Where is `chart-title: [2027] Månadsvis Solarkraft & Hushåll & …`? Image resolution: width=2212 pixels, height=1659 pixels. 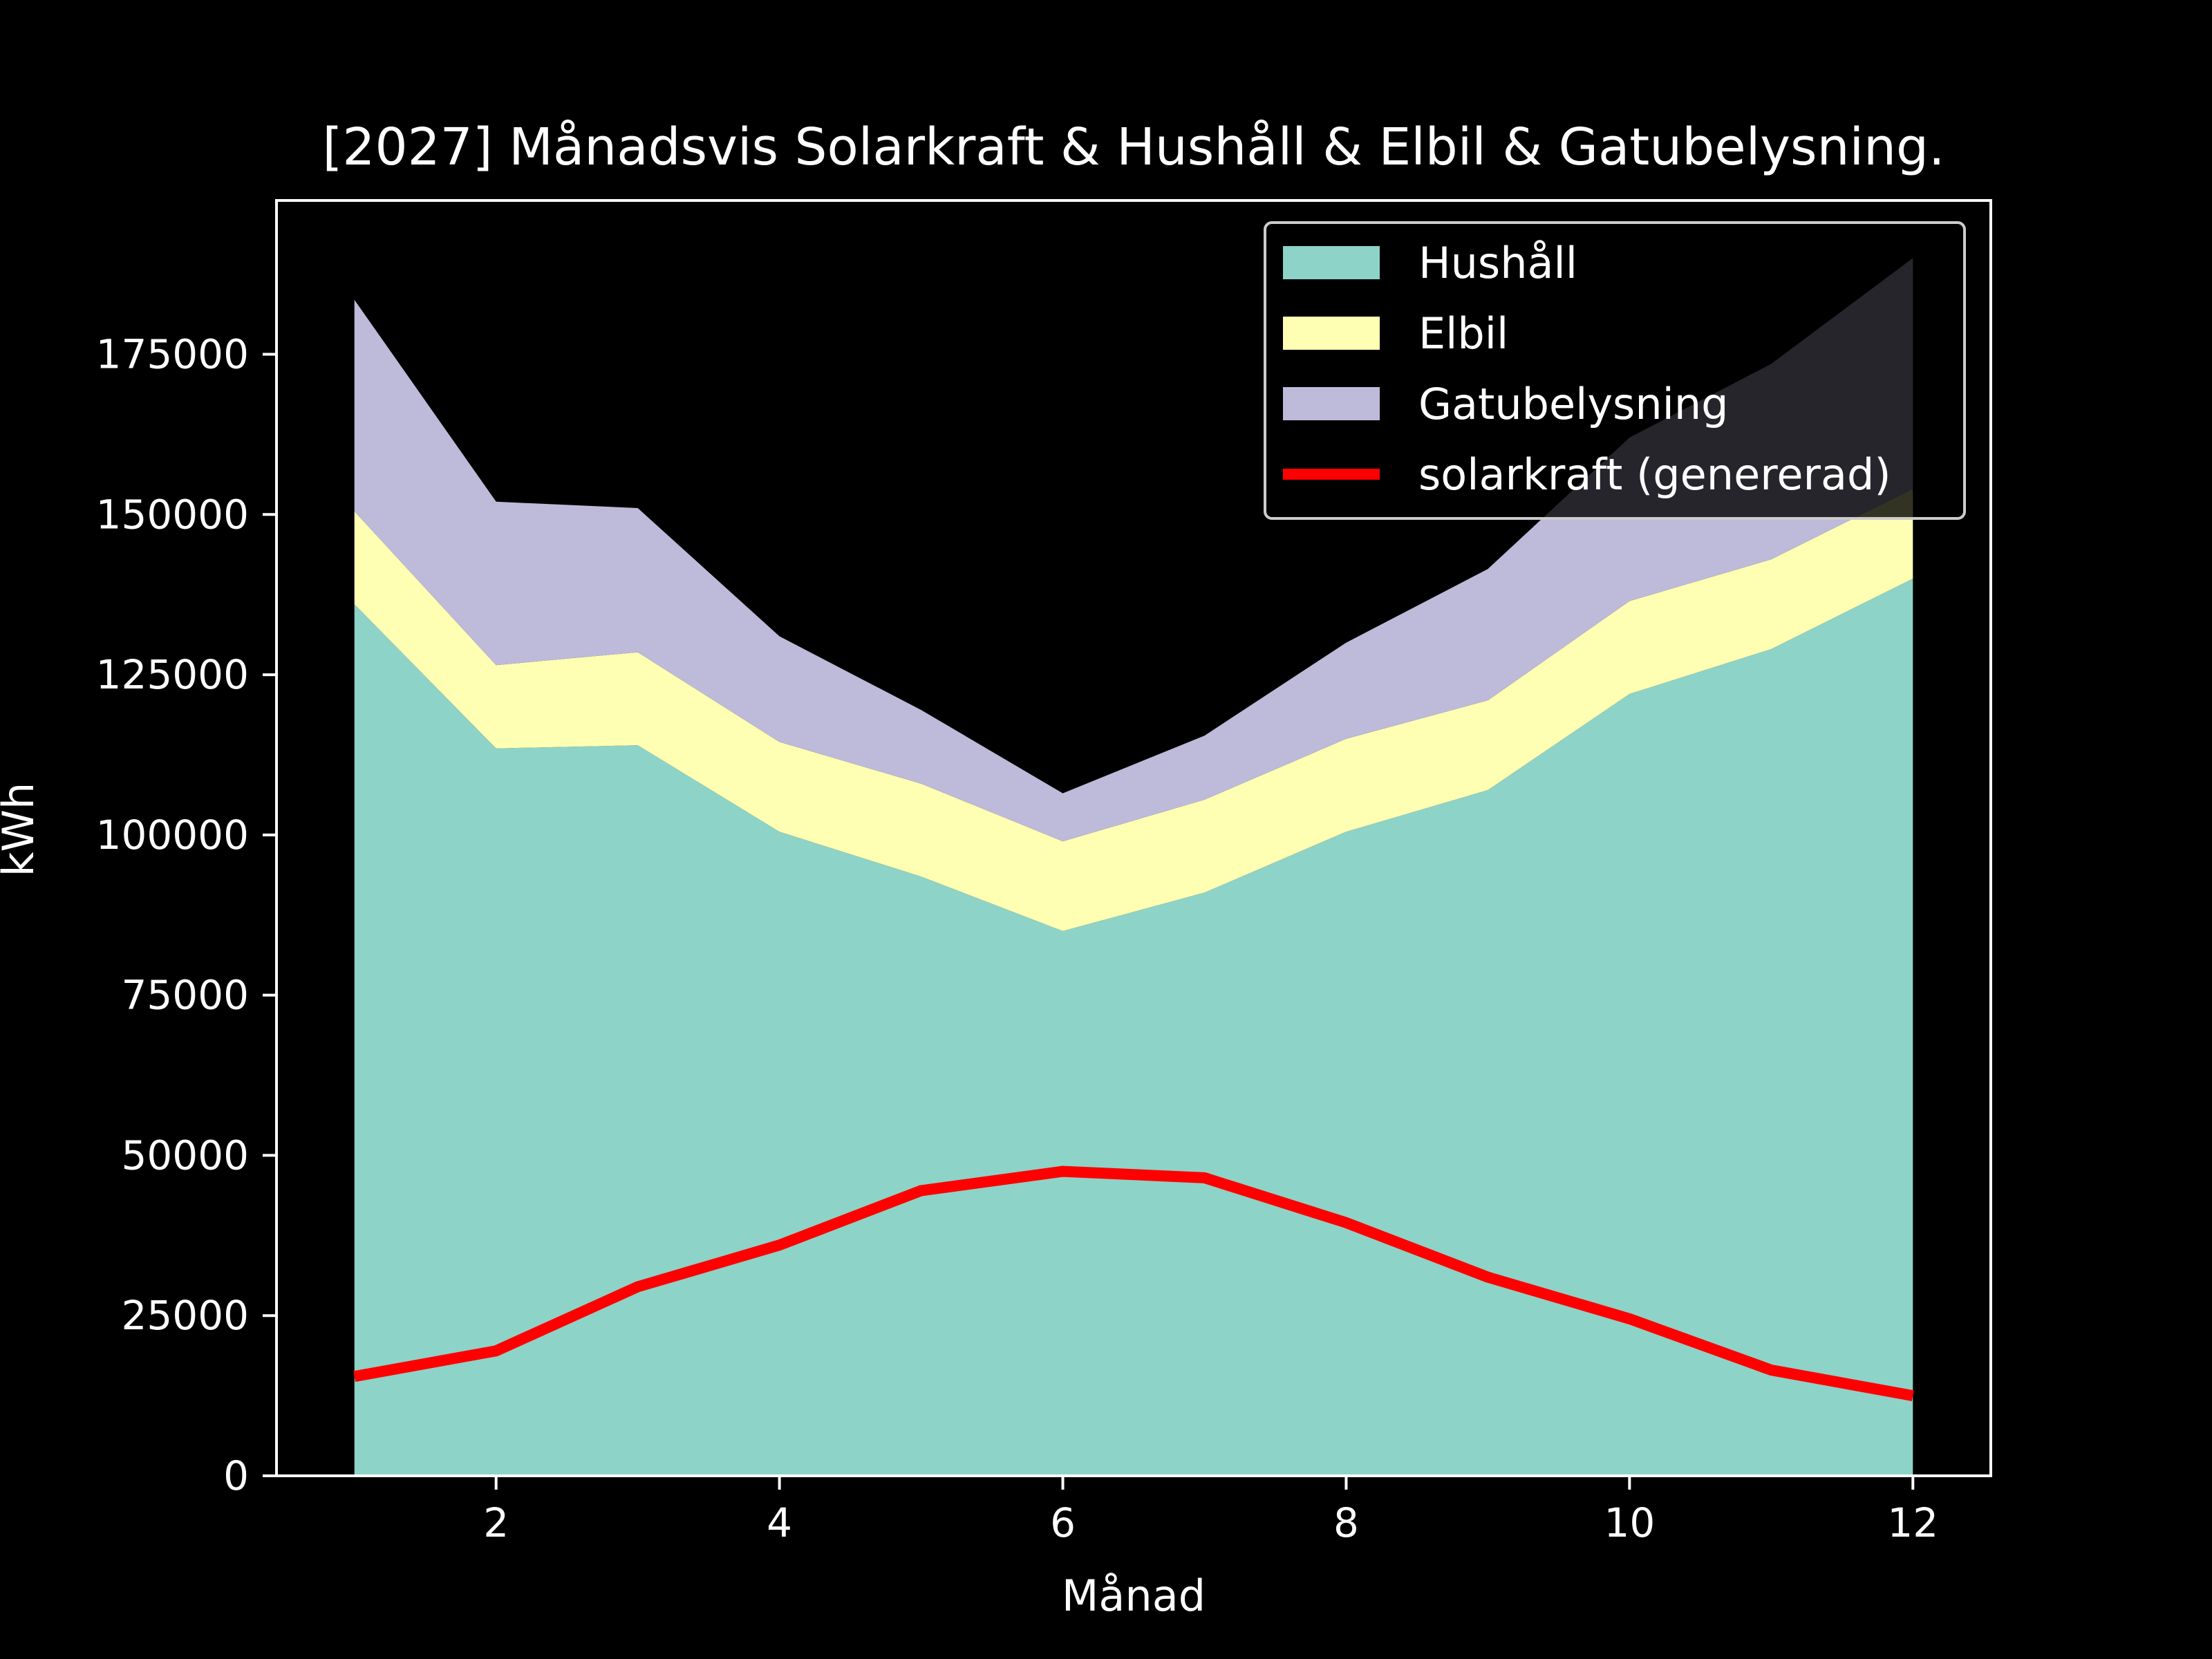
chart-title: [2027] Månadsvis Solarkraft & Hushåll & … is located at coordinates (1134, 147).